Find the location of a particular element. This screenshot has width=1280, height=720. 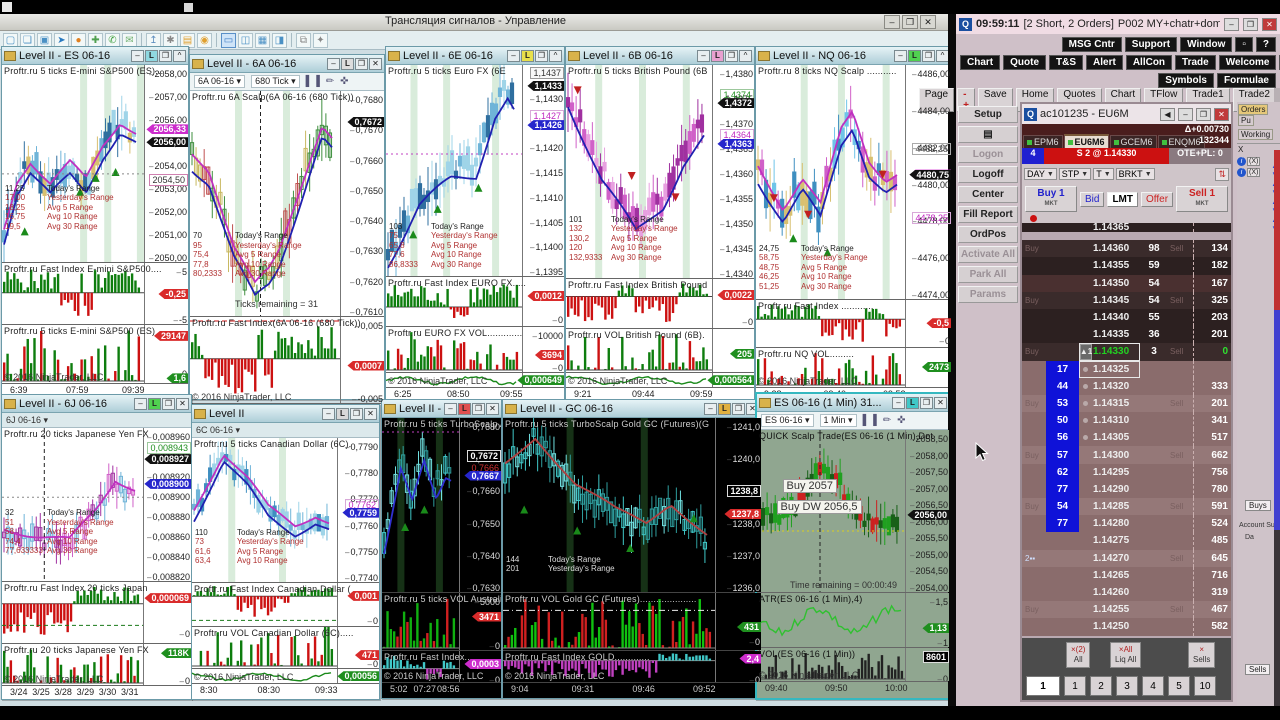

price-cell: 1.14285 is located at coordinates (1109, 507).